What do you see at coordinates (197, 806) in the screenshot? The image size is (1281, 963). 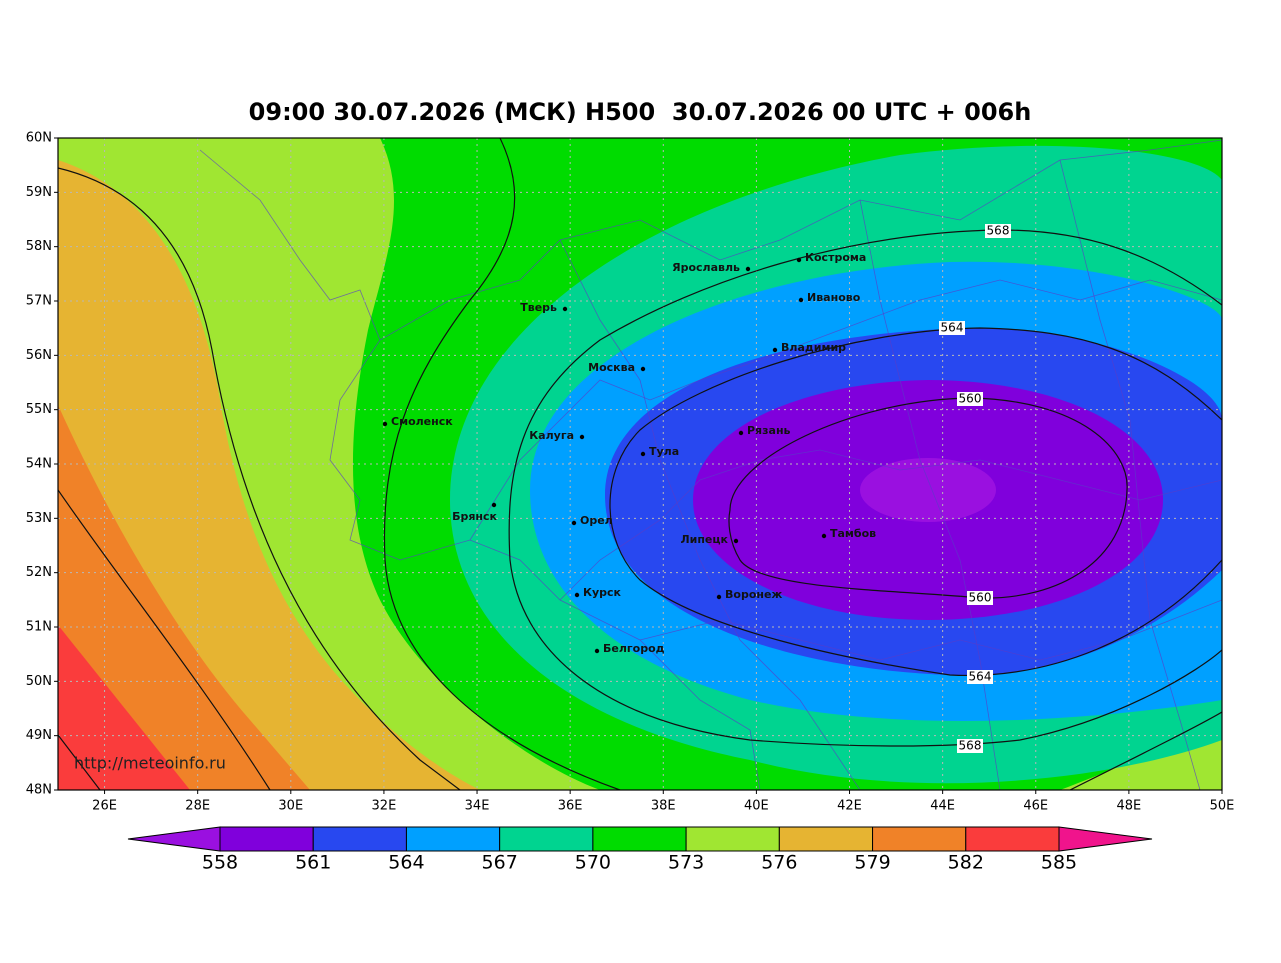 I see `lon-tick-label: 28E` at bounding box center [197, 806].